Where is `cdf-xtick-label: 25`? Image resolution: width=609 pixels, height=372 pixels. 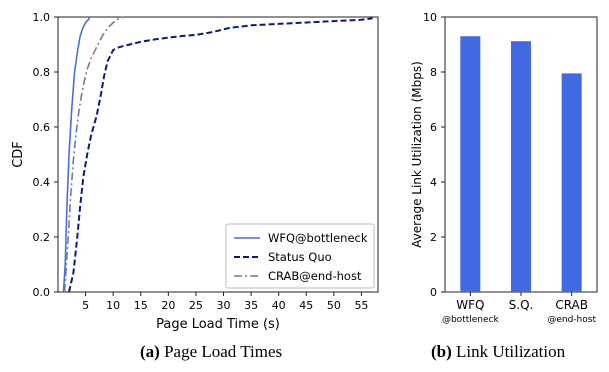 cdf-xtick-label: 25 is located at coordinates (196, 305).